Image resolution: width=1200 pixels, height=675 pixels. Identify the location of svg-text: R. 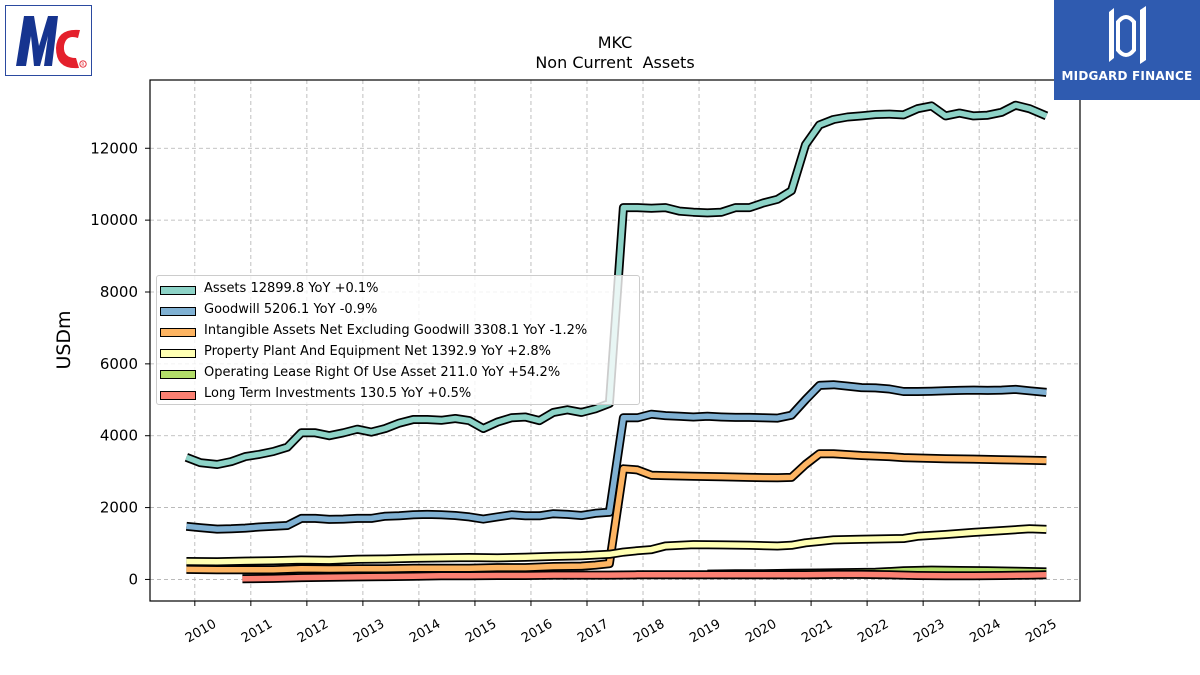
(82, 65).